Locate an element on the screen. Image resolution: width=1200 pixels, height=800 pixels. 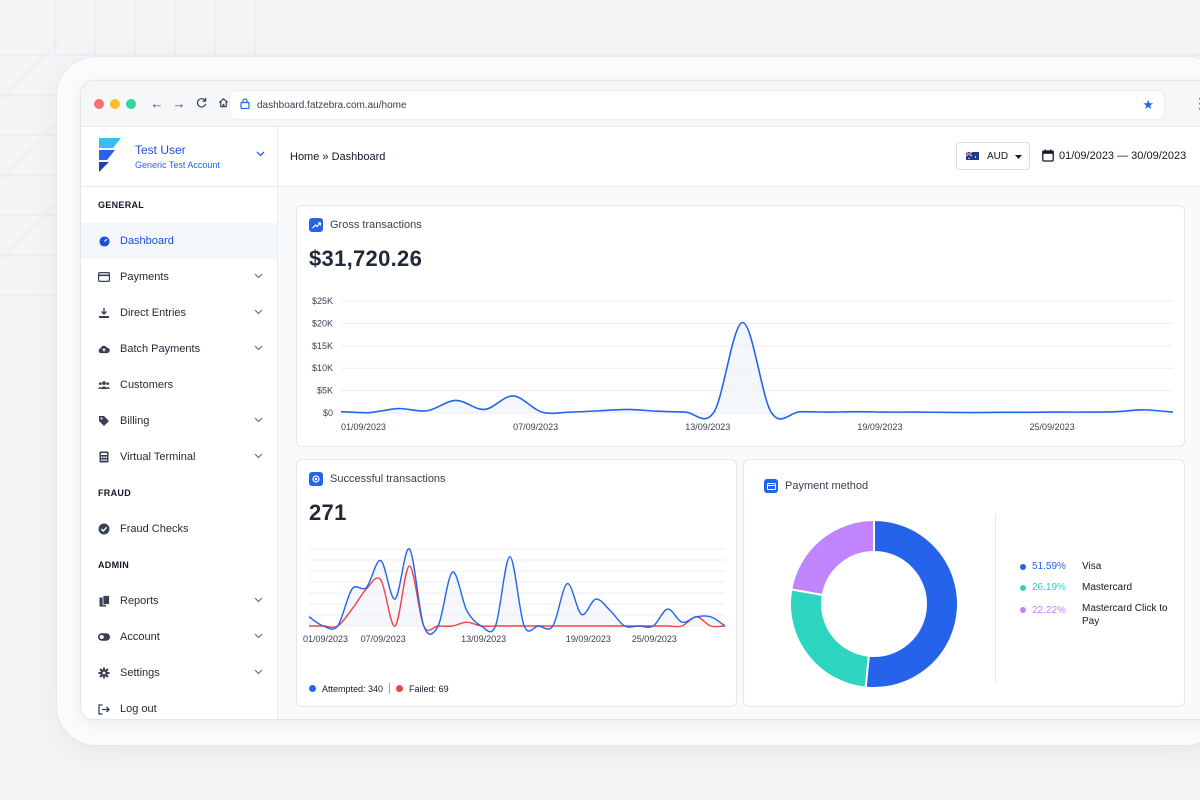
window-controls is located at coordinates (115, 103).